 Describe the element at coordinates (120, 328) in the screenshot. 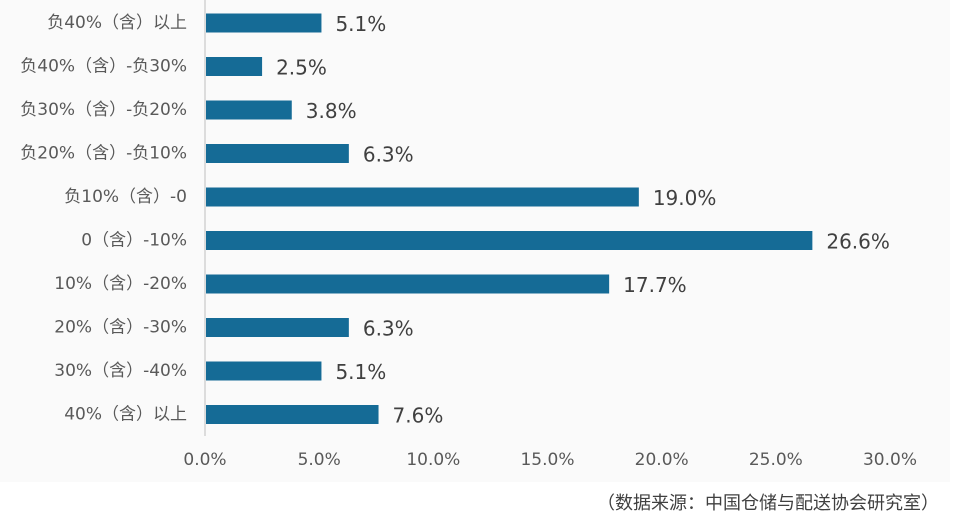

I see `category-label: 20%（含）-30%` at that location.